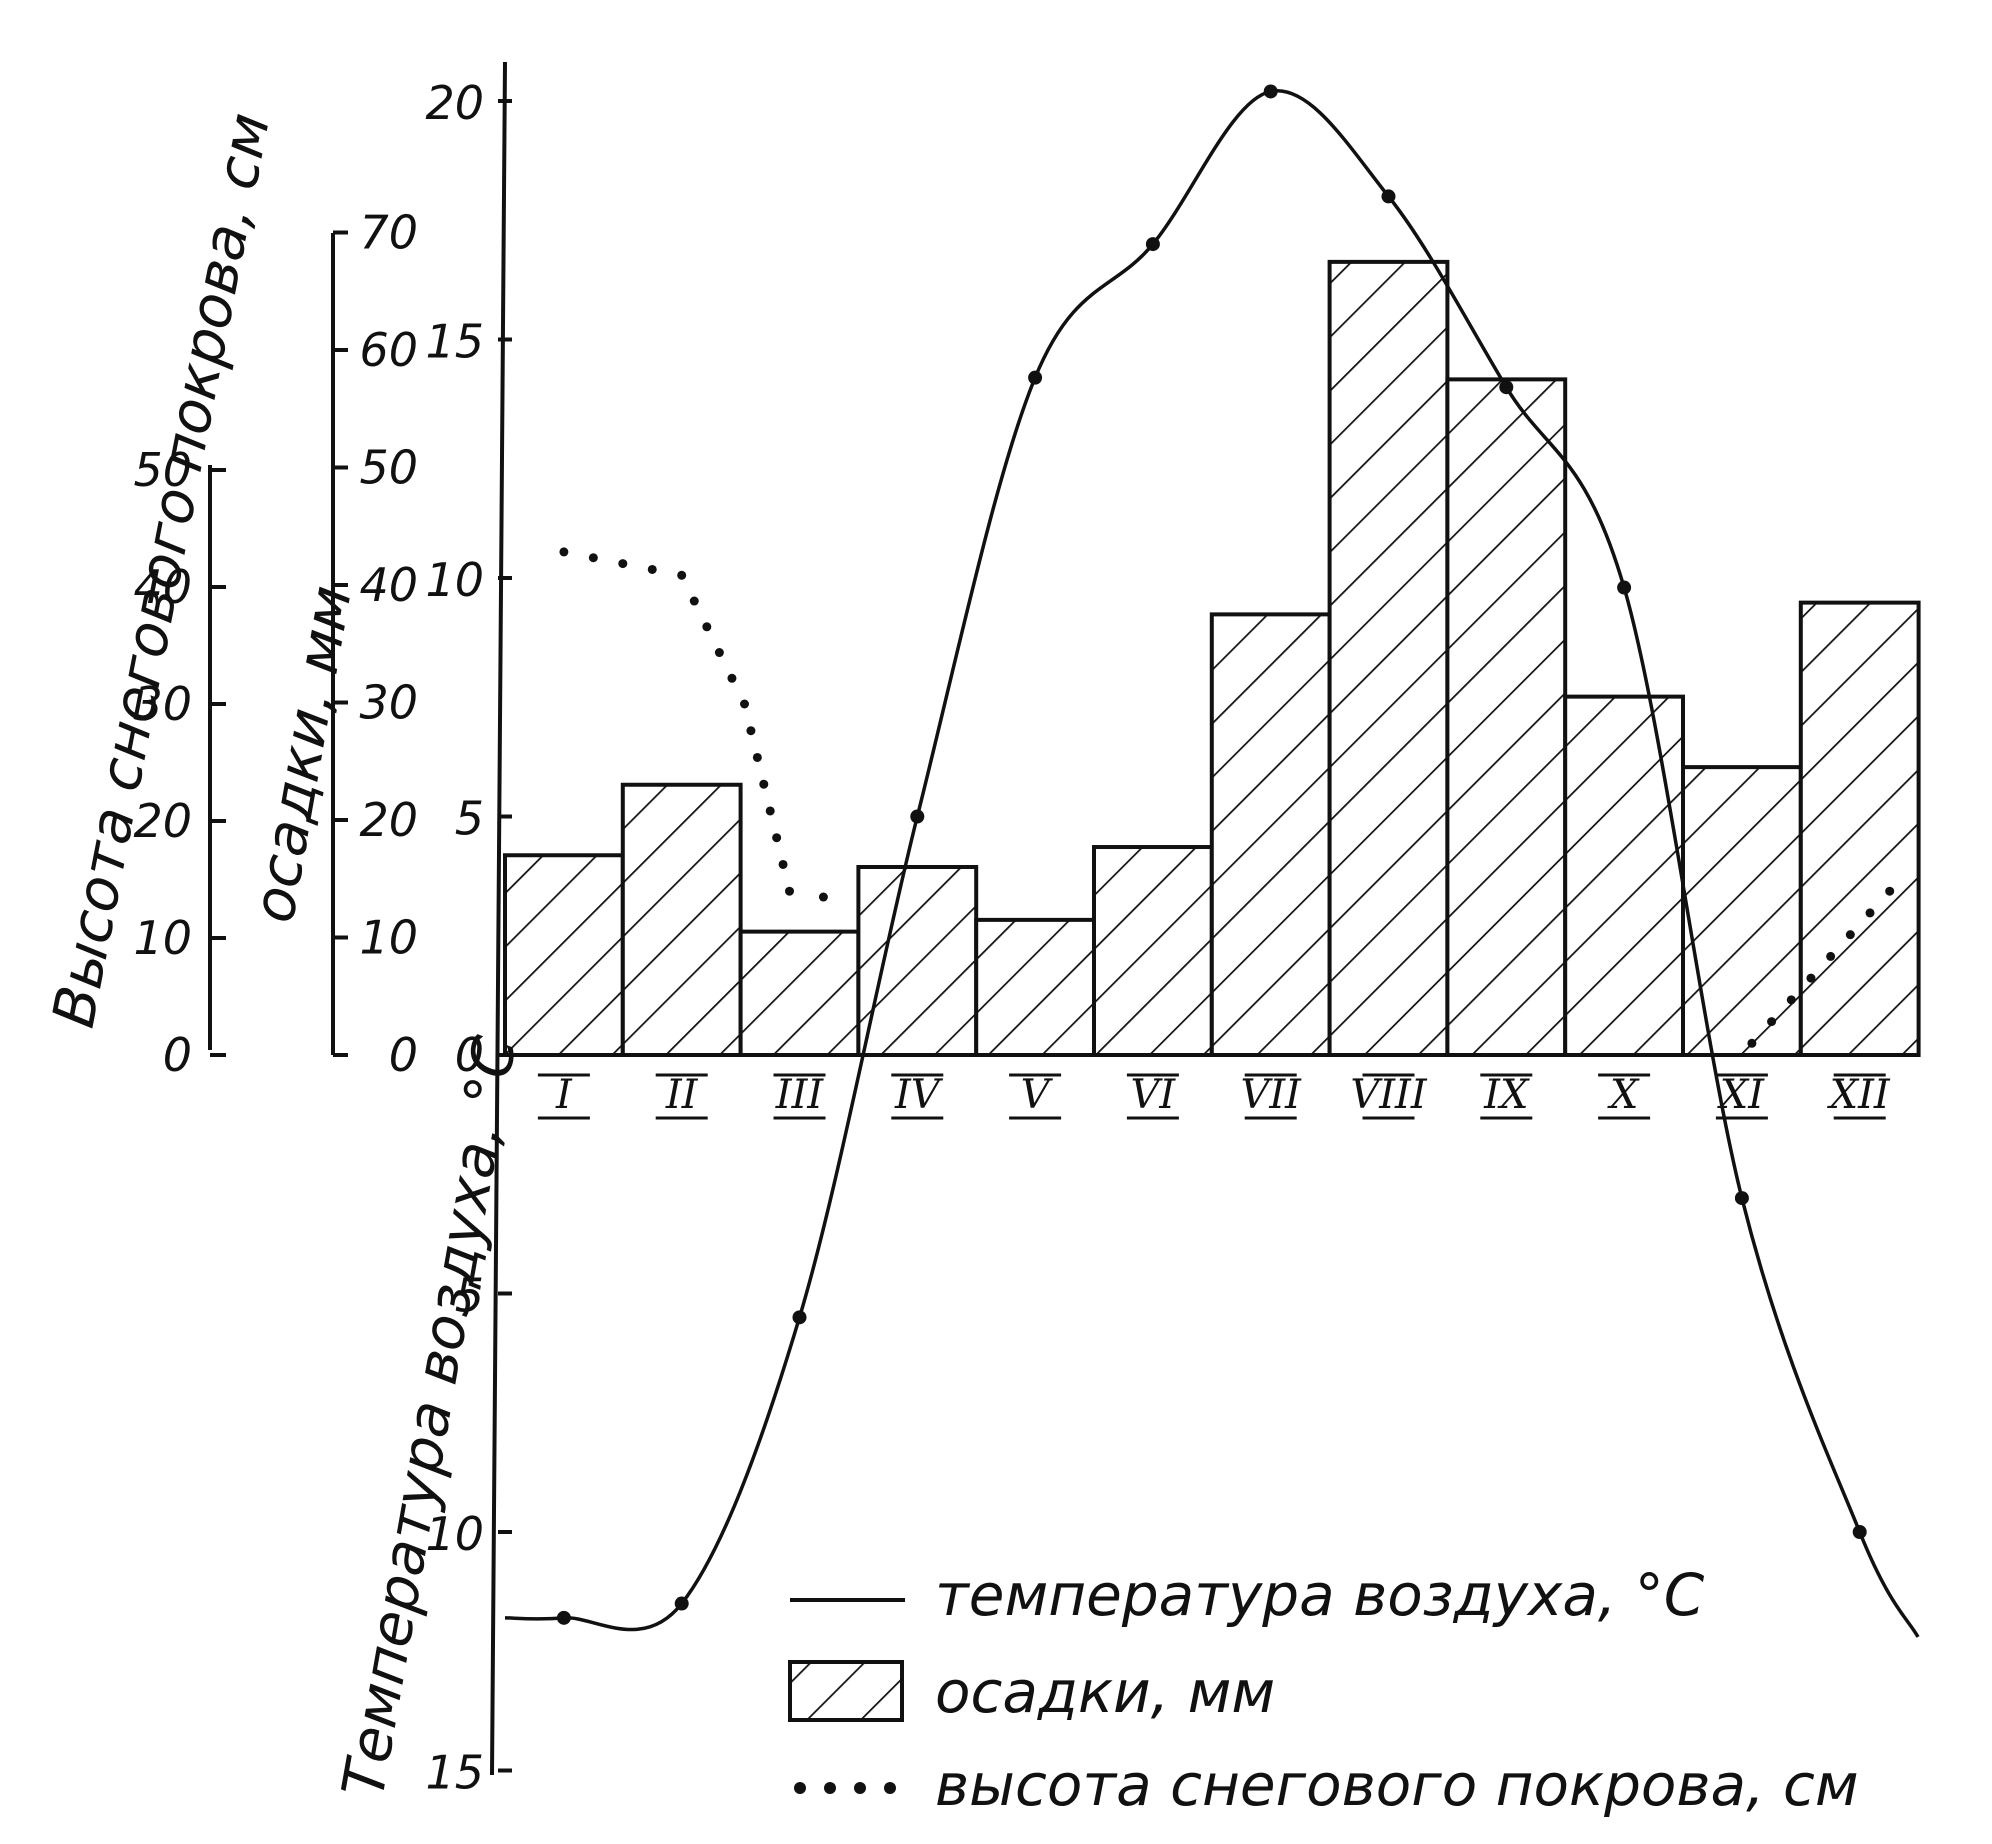 Image resolution: width=1992 pixels, height=1844 pixels. Describe the element at coordinates (498, 918) in the screenshot. I see `temperature-axis-line` at that location.